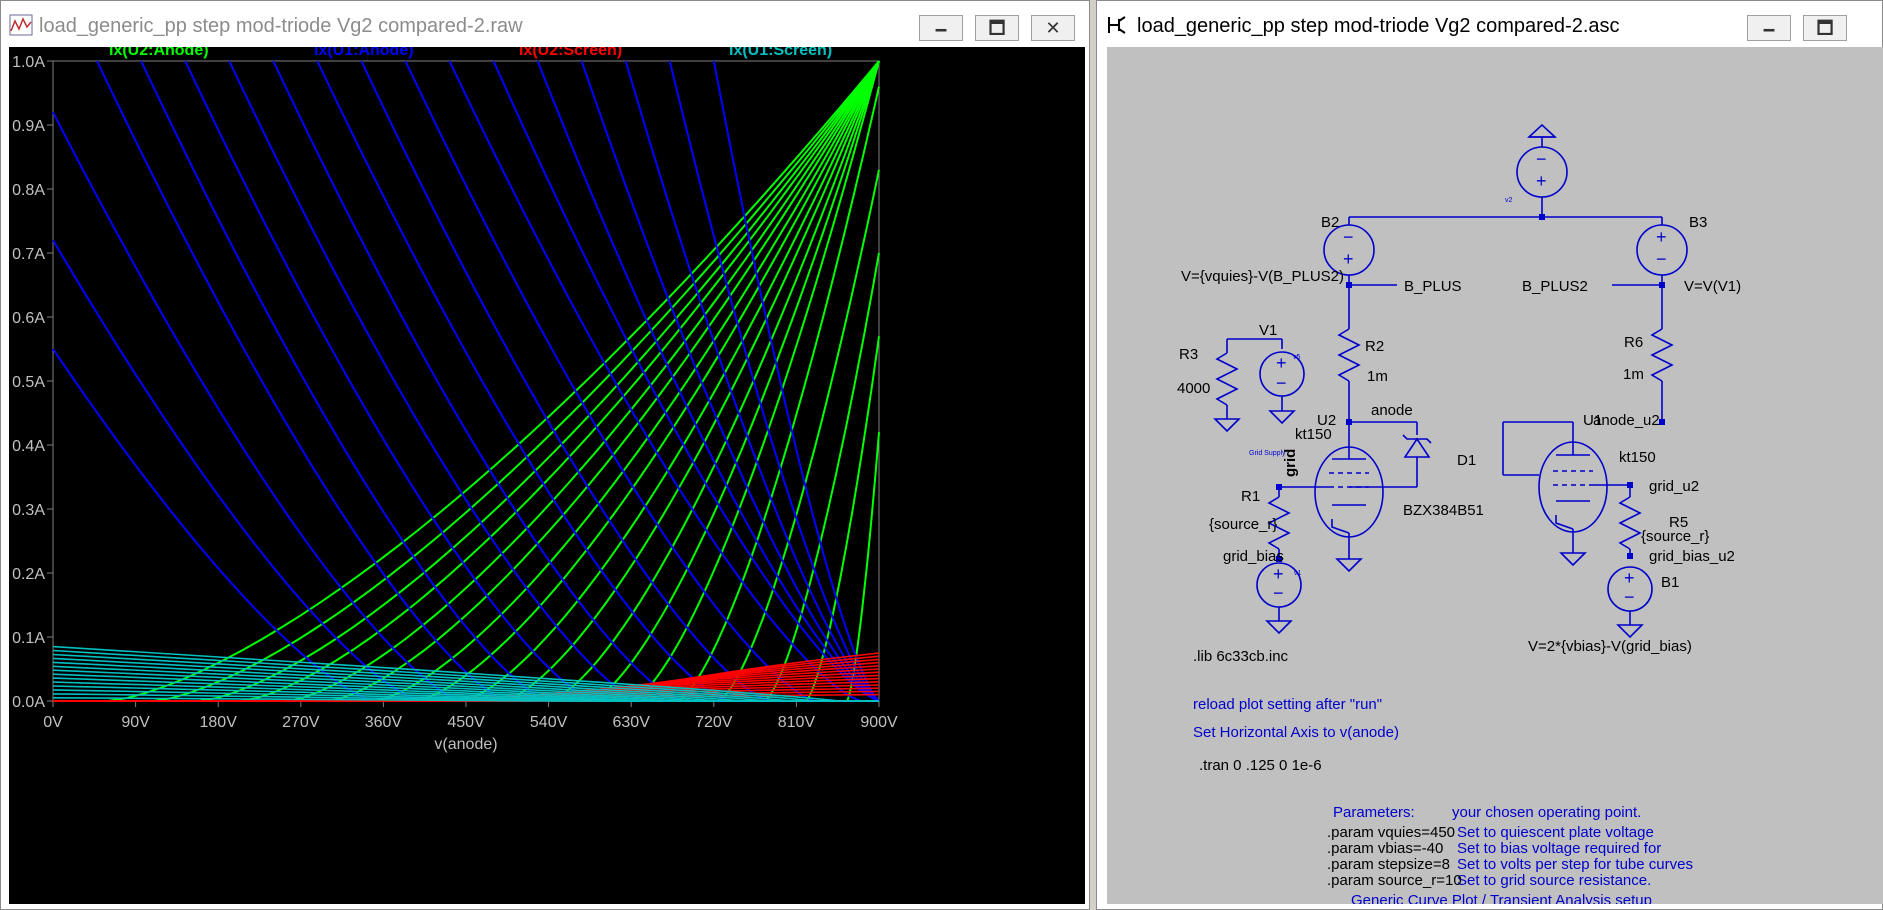  What do you see at coordinates (1392, 410) in the screenshot?
I see `label-net-anode: anode` at bounding box center [1392, 410].